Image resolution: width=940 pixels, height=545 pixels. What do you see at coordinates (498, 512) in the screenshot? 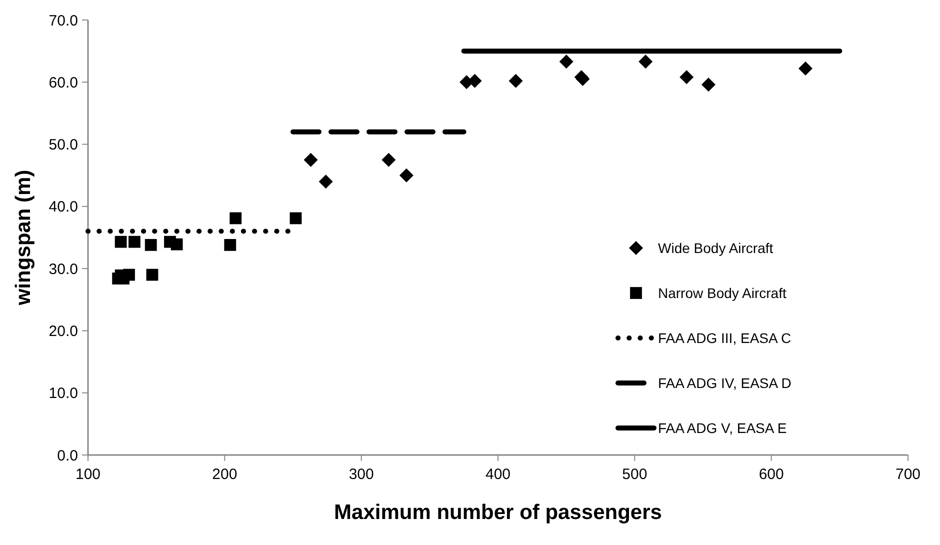
I see `x-axis-title: Maximum number of passengers` at bounding box center [498, 512].